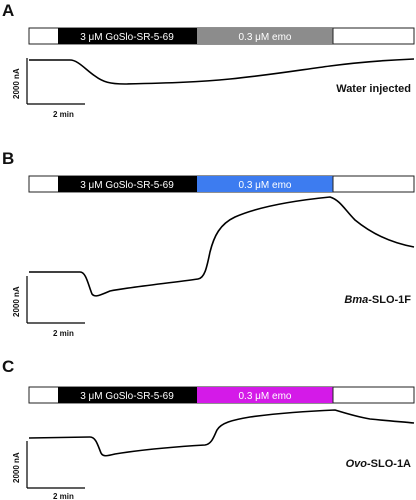 Image resolution: width=416 pixels, height=500 pixels. I want to click on panel-letter-c: C, so click(8, 366).